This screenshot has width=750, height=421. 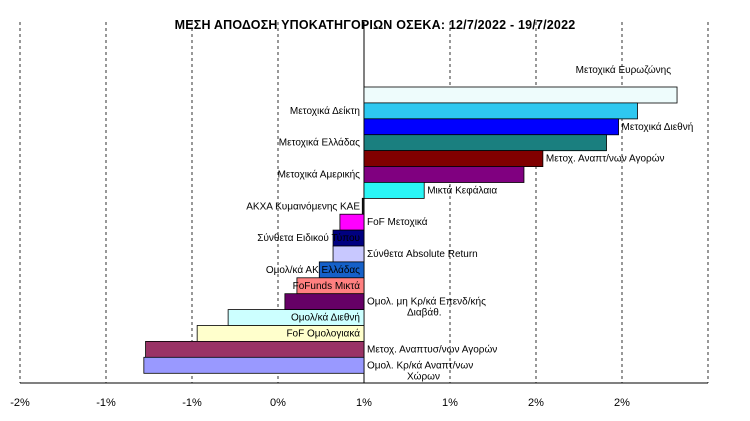 What do you see at coordinates (462, 190) in the screenshot?
I see `category-label: Μικτά Κεφάλαια` at bounding box center [462, 190].